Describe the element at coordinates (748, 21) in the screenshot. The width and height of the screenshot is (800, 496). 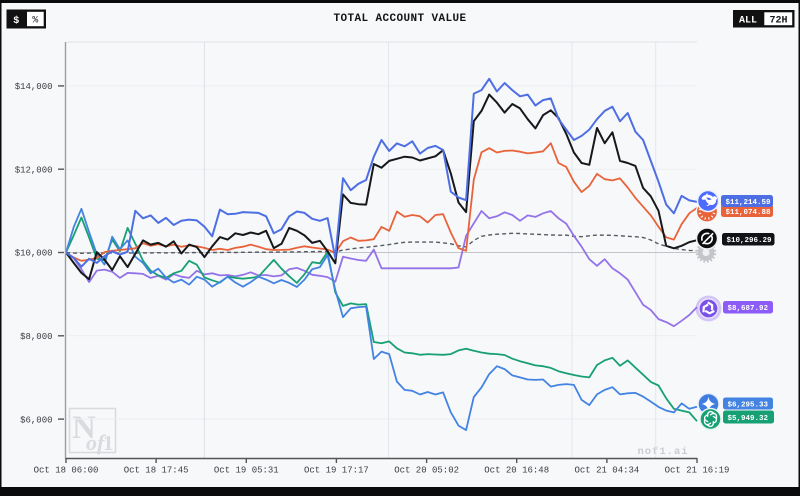
I see `svg-text: ALL` at that location.